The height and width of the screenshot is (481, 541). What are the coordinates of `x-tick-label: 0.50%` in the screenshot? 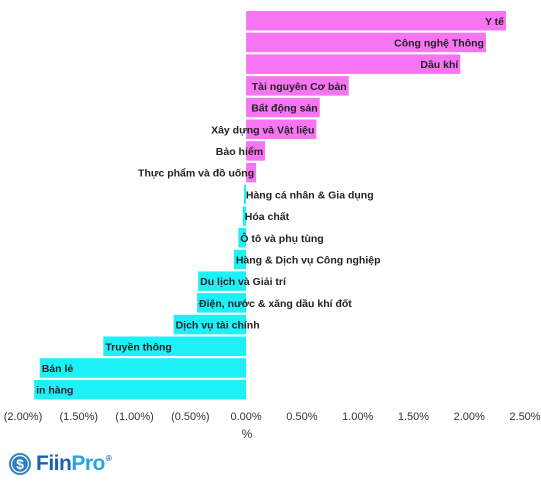 It's located at (301, 417).